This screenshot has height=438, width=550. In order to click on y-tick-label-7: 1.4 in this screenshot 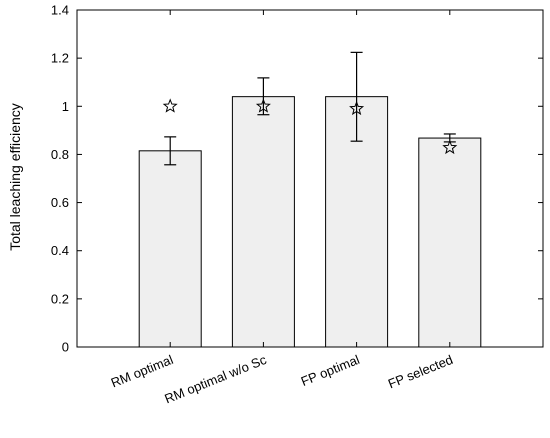, I will do `click(60, 10)`.